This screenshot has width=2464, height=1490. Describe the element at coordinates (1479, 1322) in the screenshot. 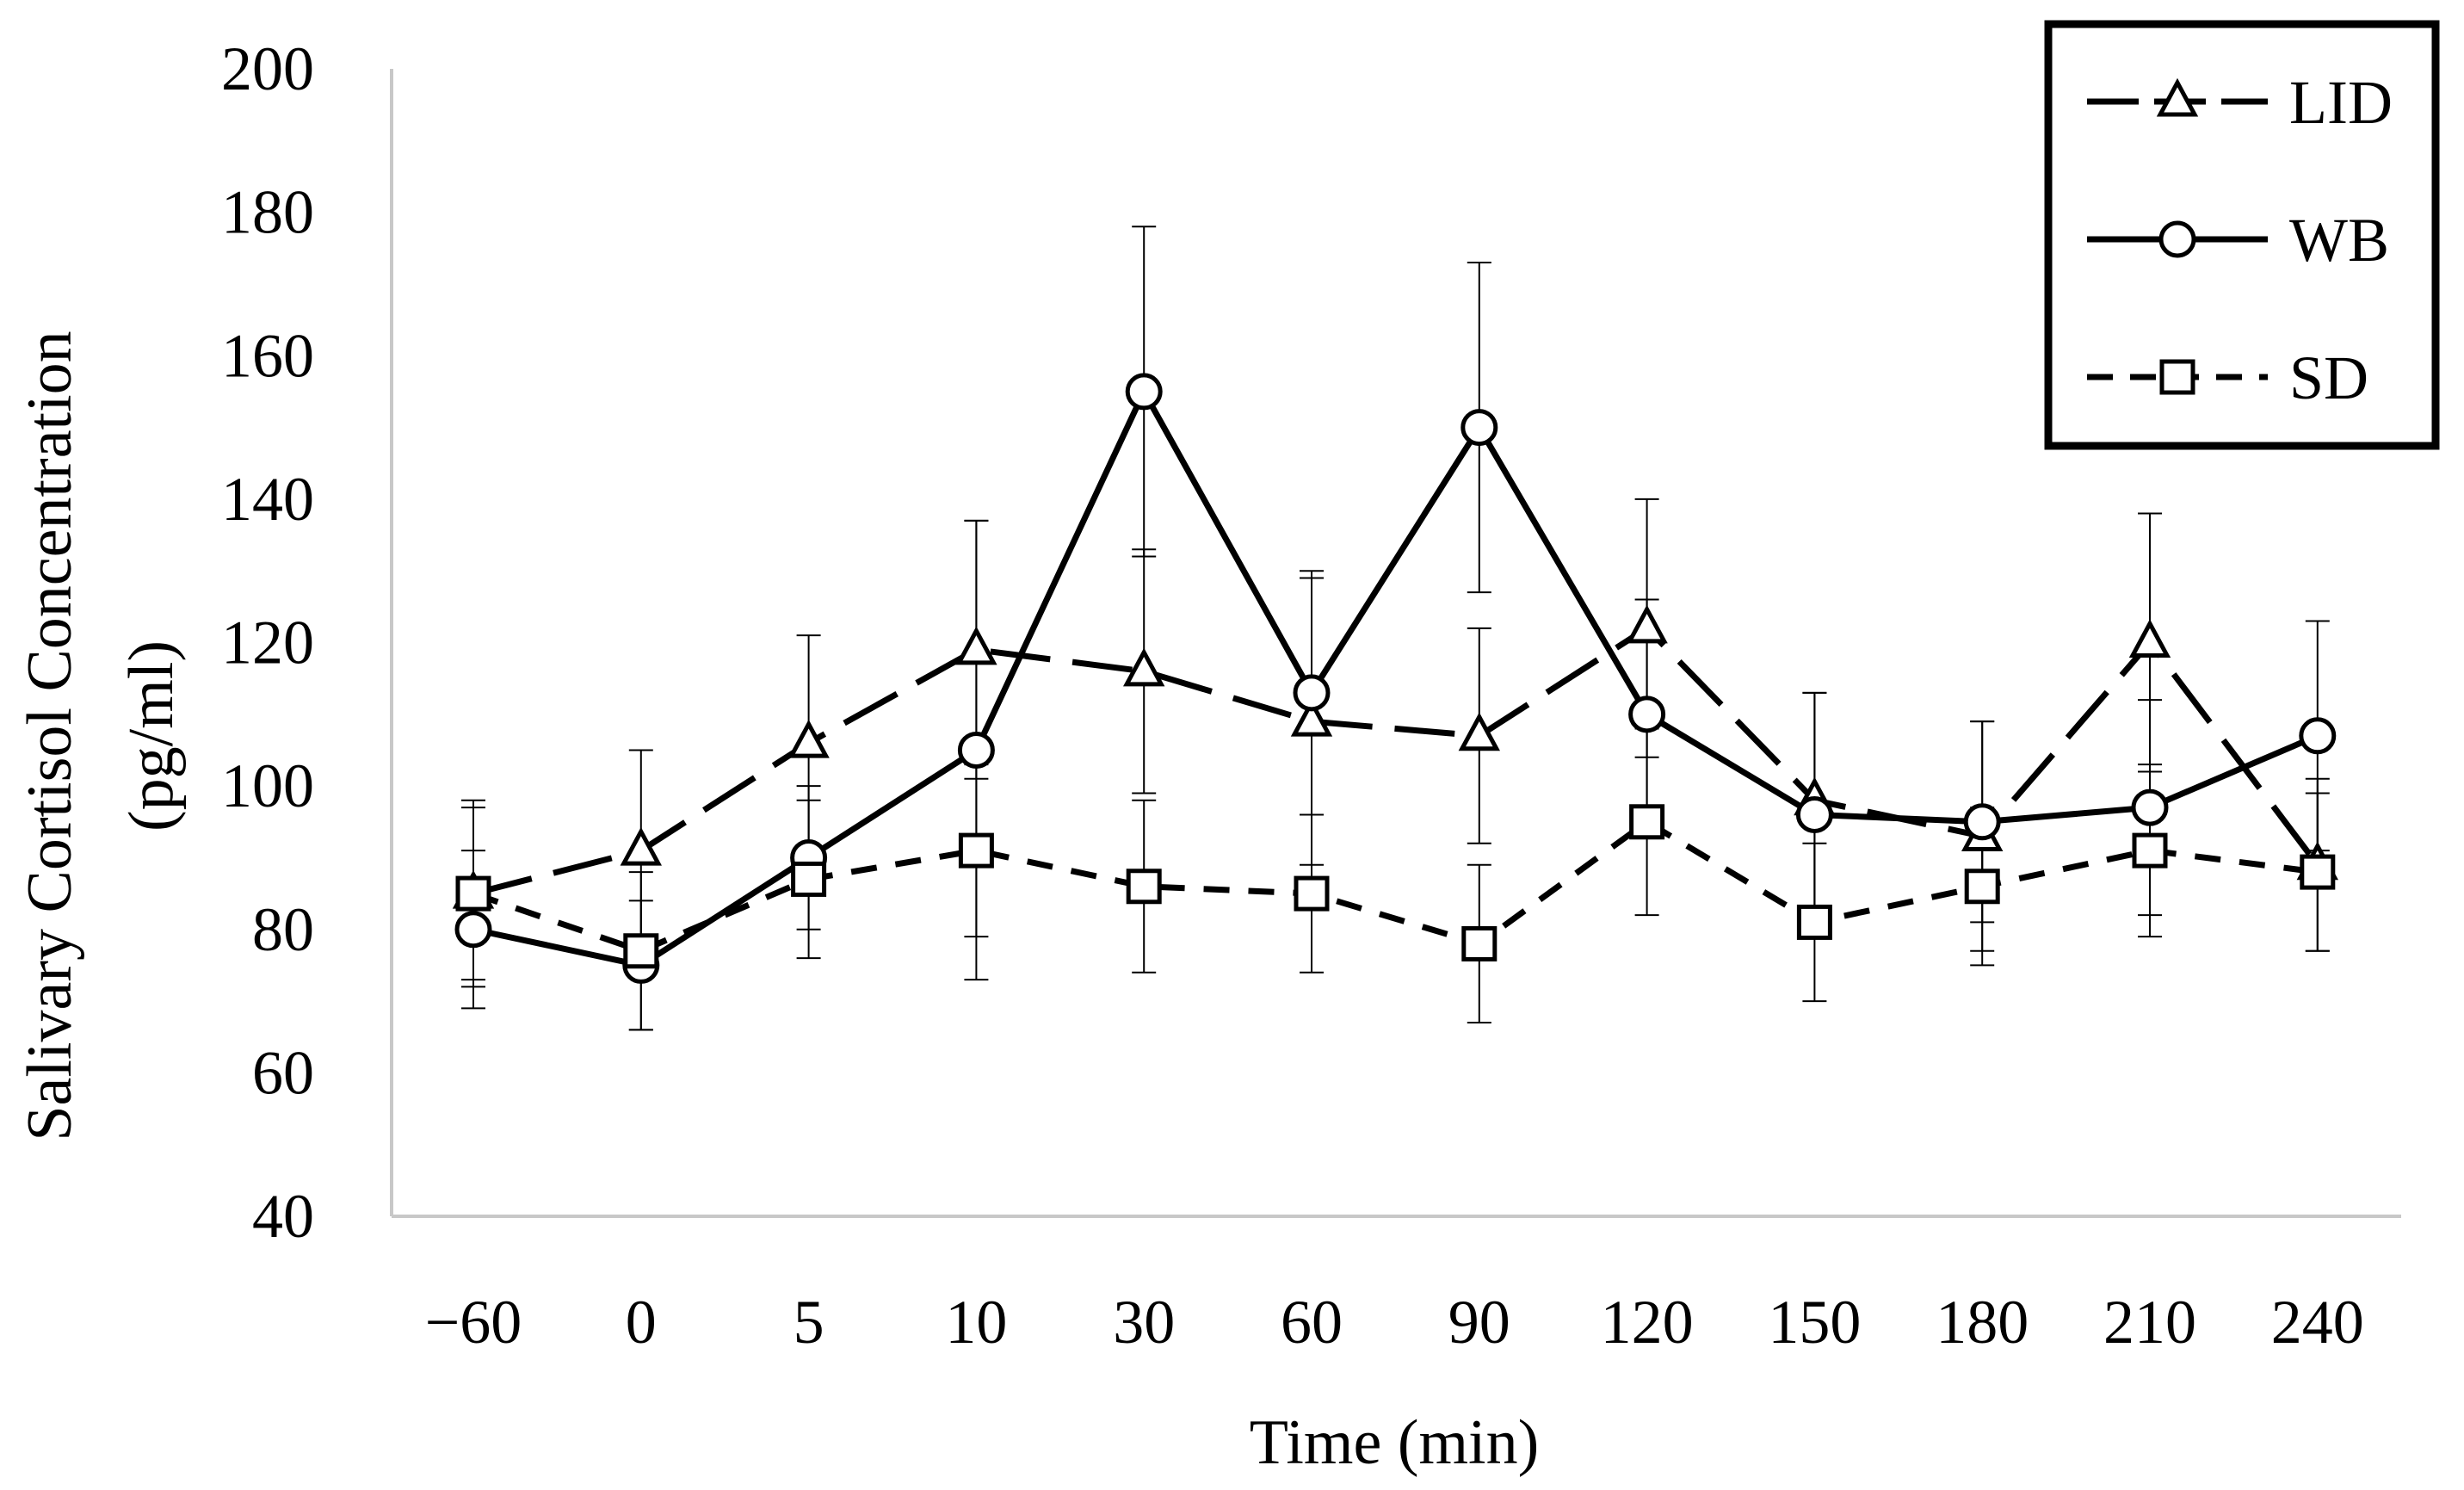

I see `x-tick-label: 90` at that location.